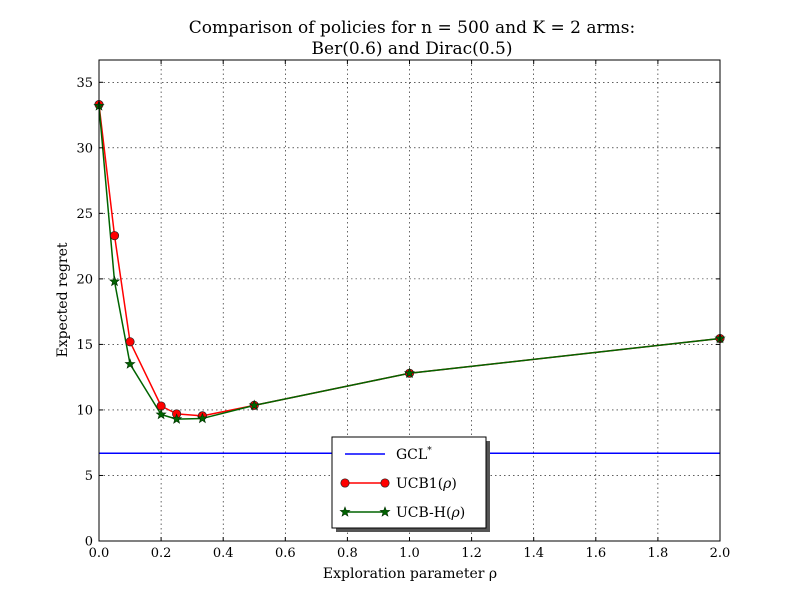  I want to click on y-tick-label: 10, so click(84, 410).